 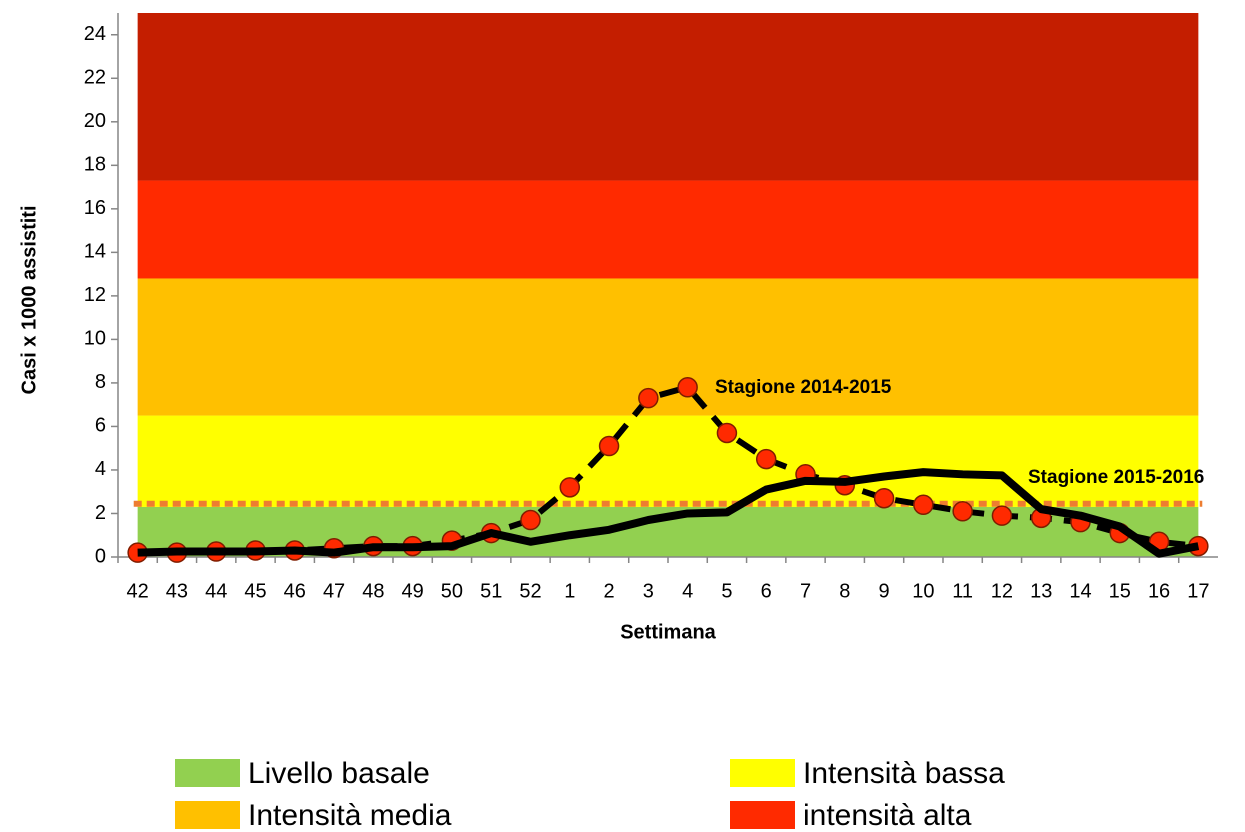 What do you see at coordinates (452, 591) in the screenshot?
I see `x-tick-label: 50` at bounding box center [452, 591].